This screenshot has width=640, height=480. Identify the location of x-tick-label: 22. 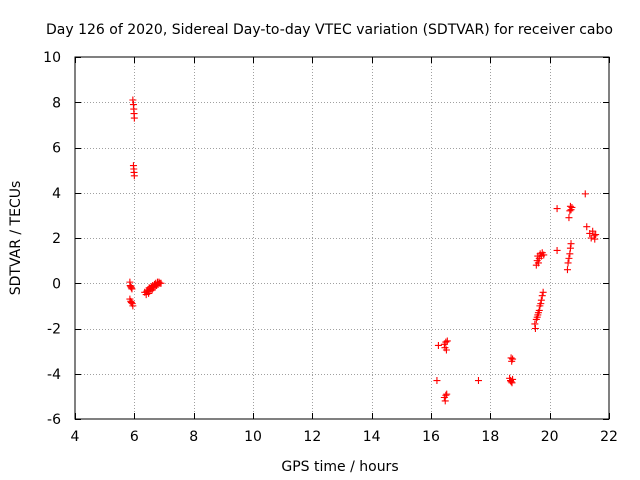
(609, 437).